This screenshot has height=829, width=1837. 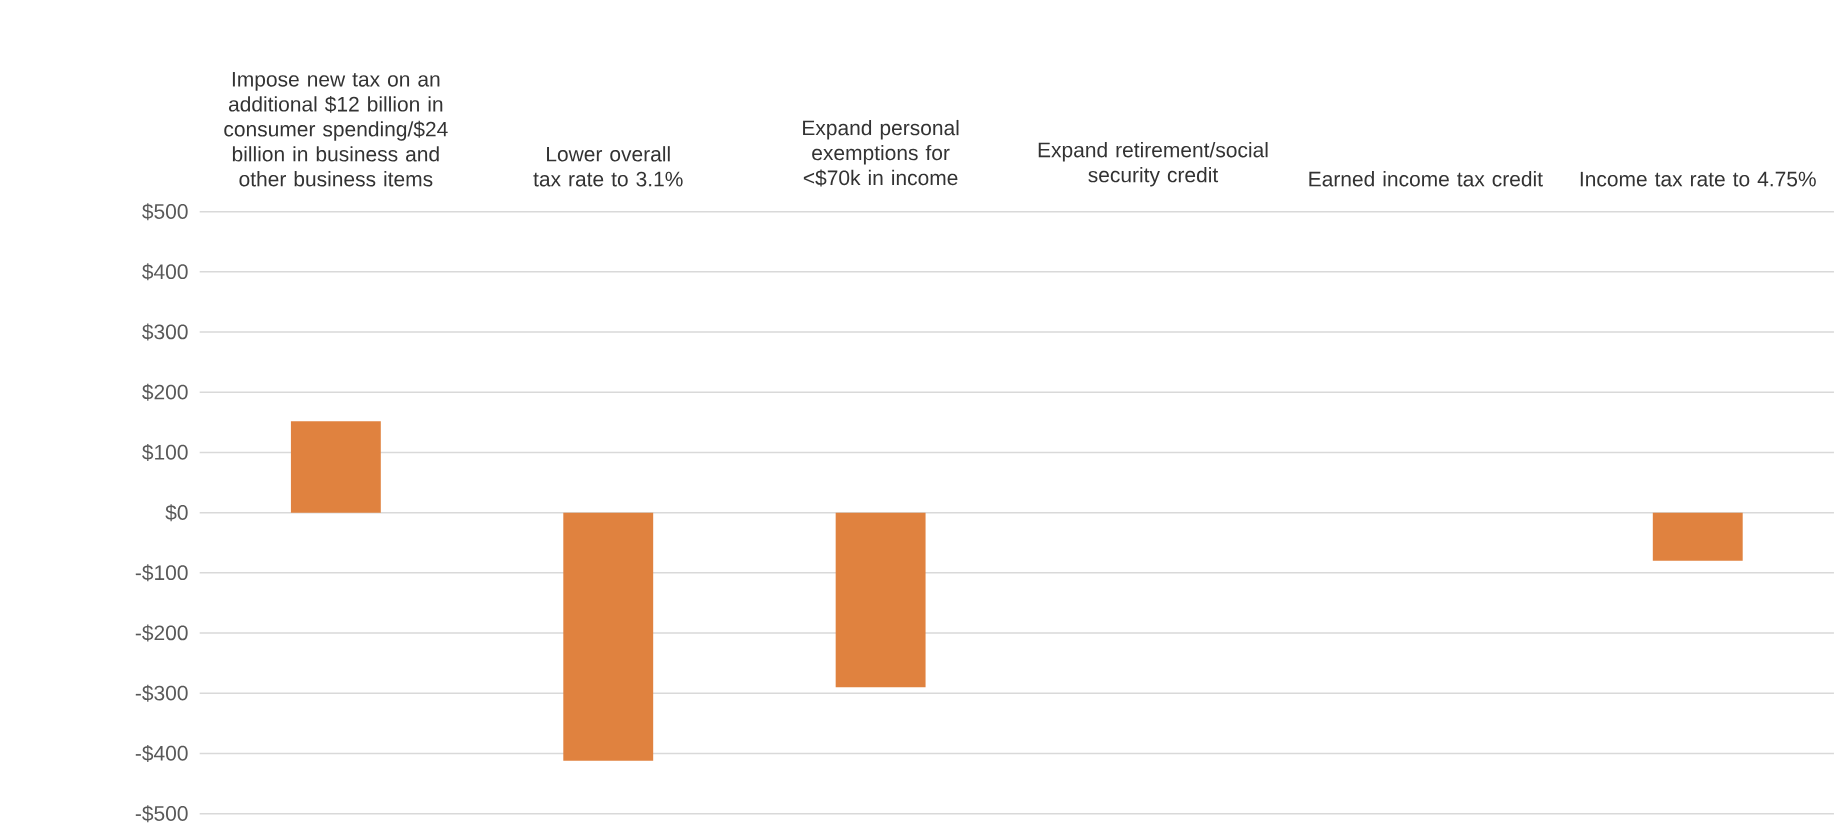 I want to click on y-tick-label: -$300, so click(x=161, y=693).